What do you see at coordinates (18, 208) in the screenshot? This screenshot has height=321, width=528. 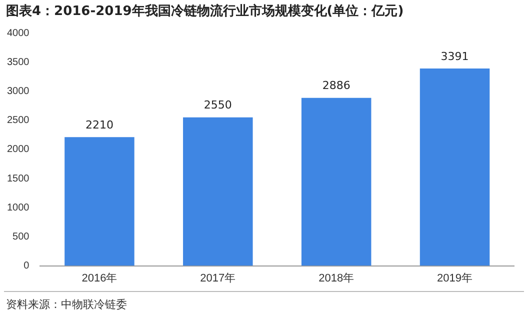 I see `y-tick-label: 1000` at bounding box center [18, 208].